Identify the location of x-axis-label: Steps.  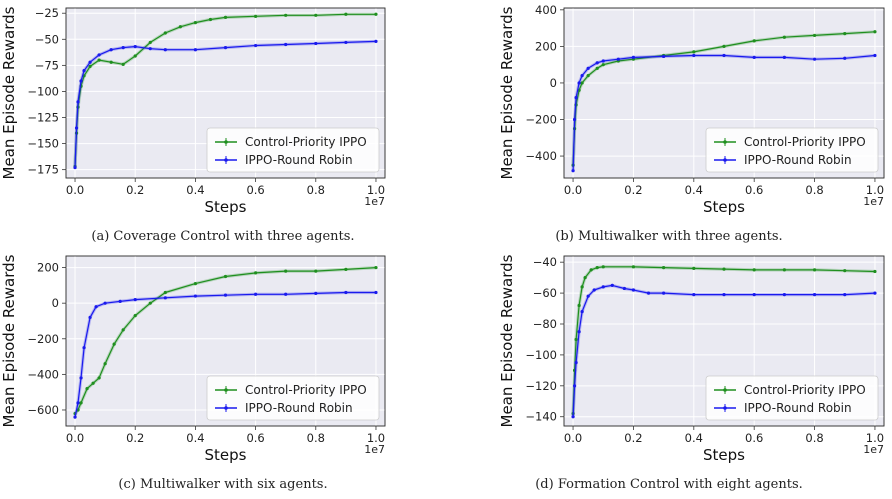
(226, 455).